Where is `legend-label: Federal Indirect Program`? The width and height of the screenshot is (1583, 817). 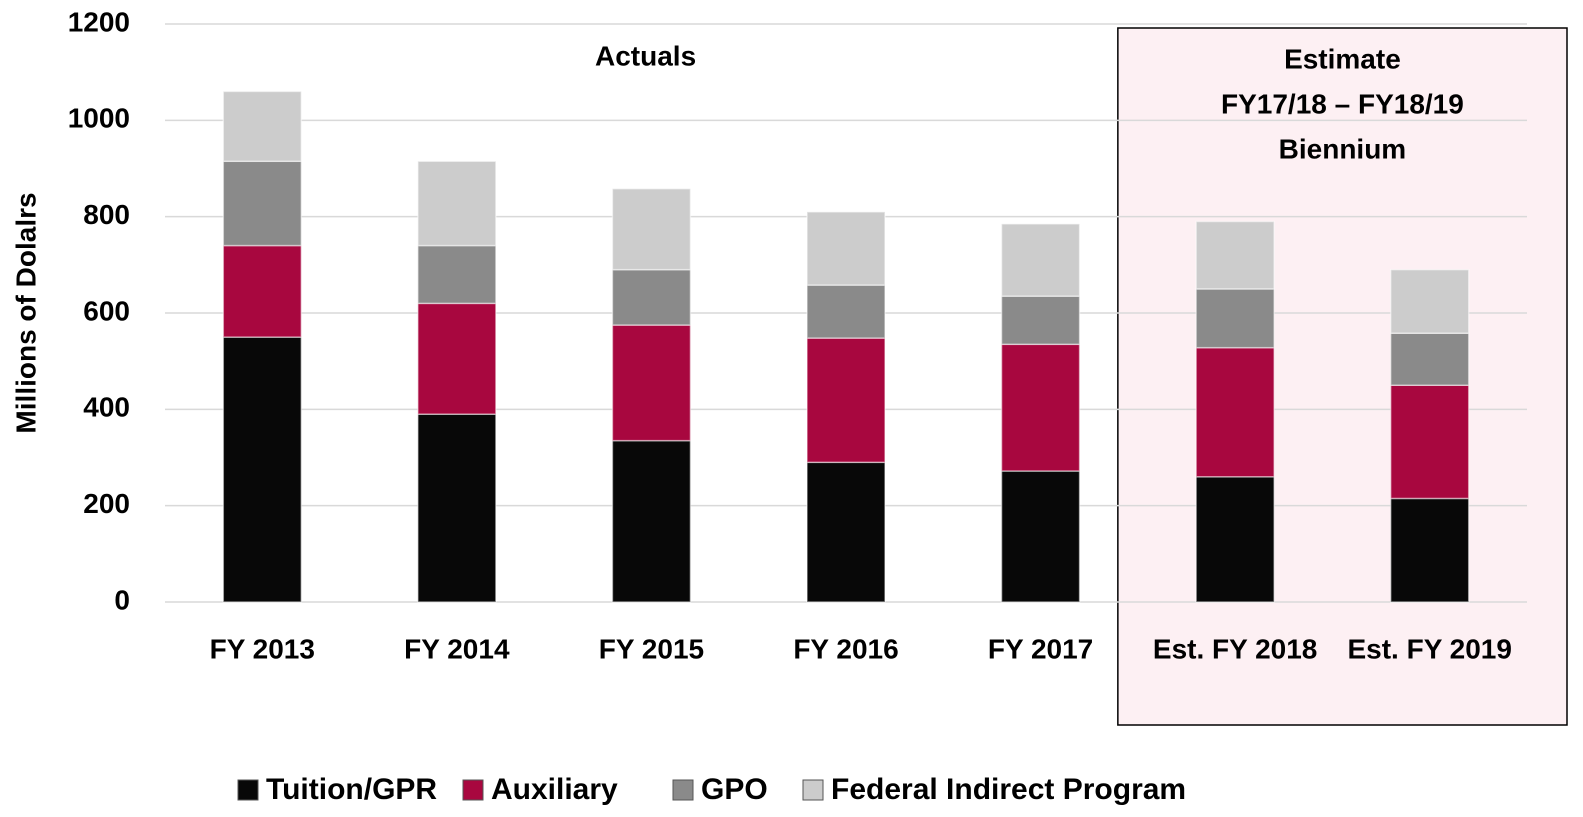 legend-label: Federal Indirect Program is located at coordinates (1008, 789).